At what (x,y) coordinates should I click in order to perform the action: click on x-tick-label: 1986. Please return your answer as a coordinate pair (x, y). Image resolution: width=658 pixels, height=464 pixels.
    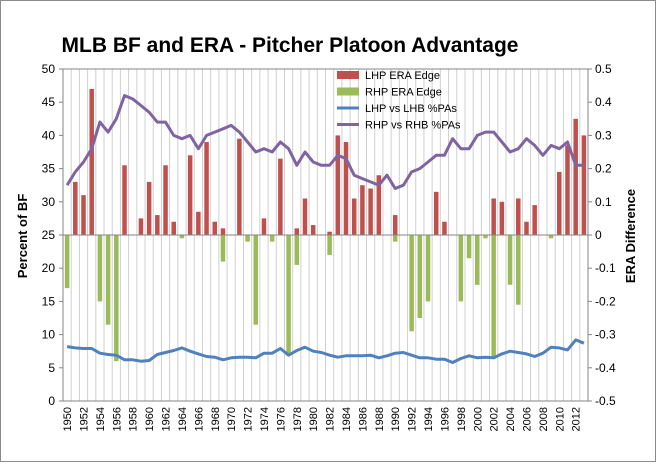
    Looking at the image, I should click on (363, 419).